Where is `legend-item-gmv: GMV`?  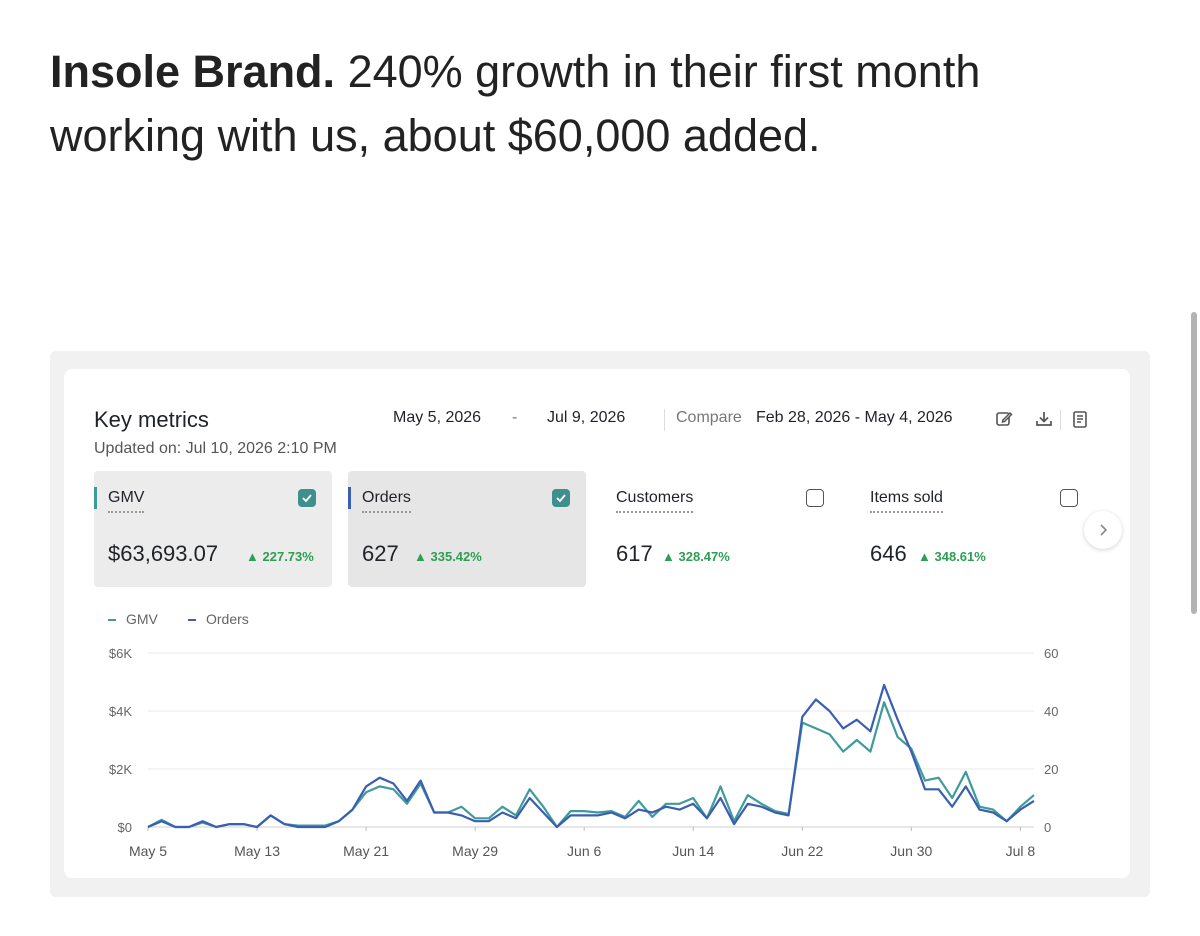 legend-item-gmv: GMV is located at coordinates (133, 619).